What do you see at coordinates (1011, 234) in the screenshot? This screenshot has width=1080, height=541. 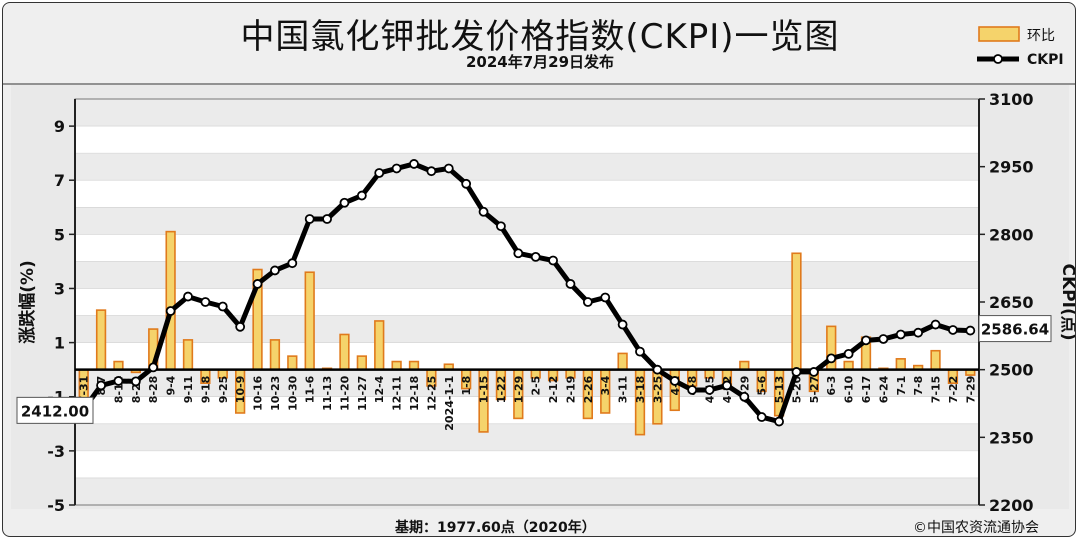 I see `right-tick-label: 2800` at bounding box center [1011, 234].